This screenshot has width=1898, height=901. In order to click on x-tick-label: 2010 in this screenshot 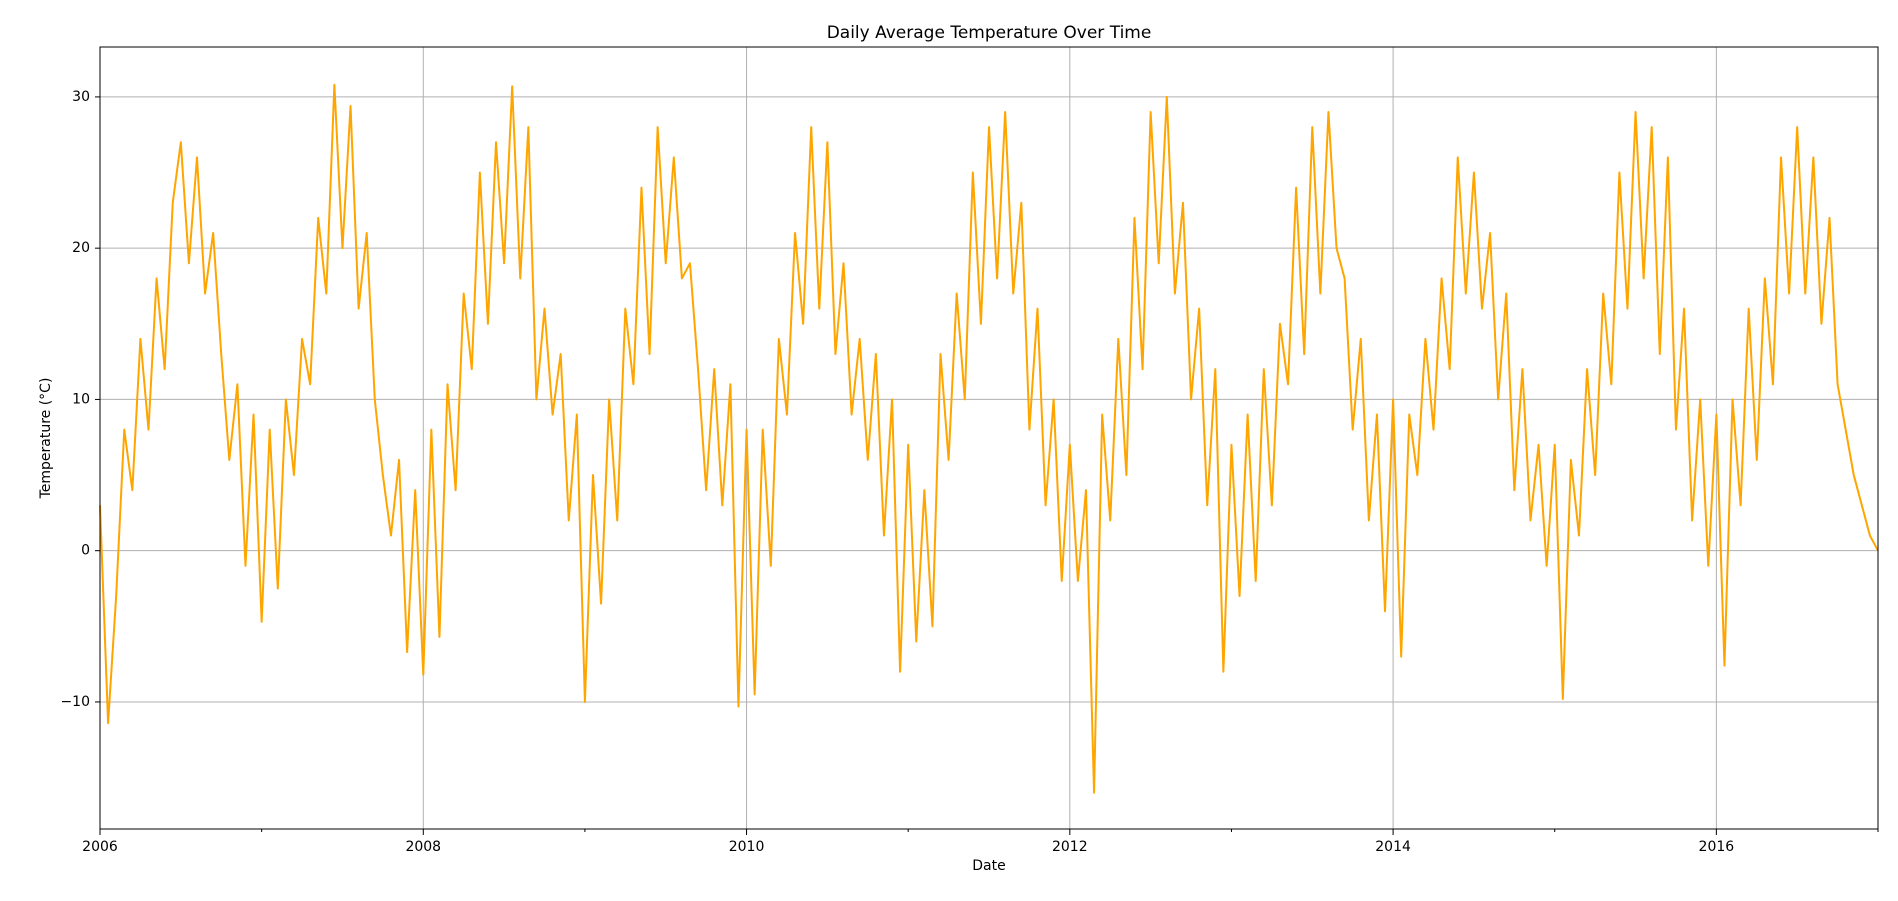, I will do `click(747, 847)`.